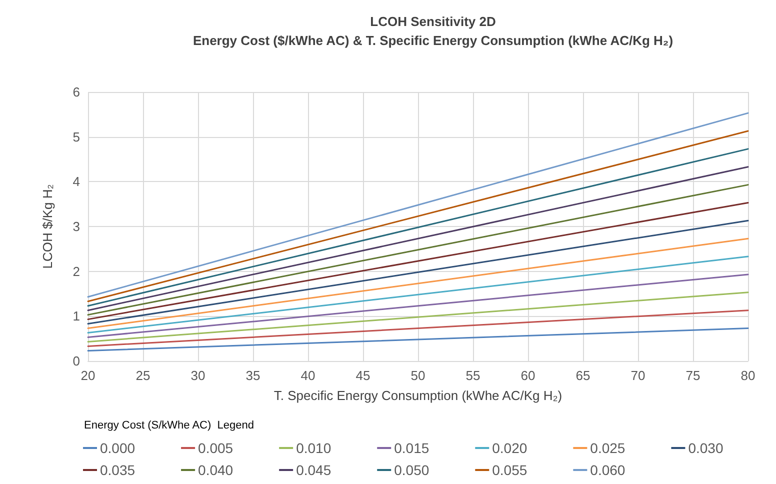  I want to click on y-tick-label: 1, so click(76, 316).